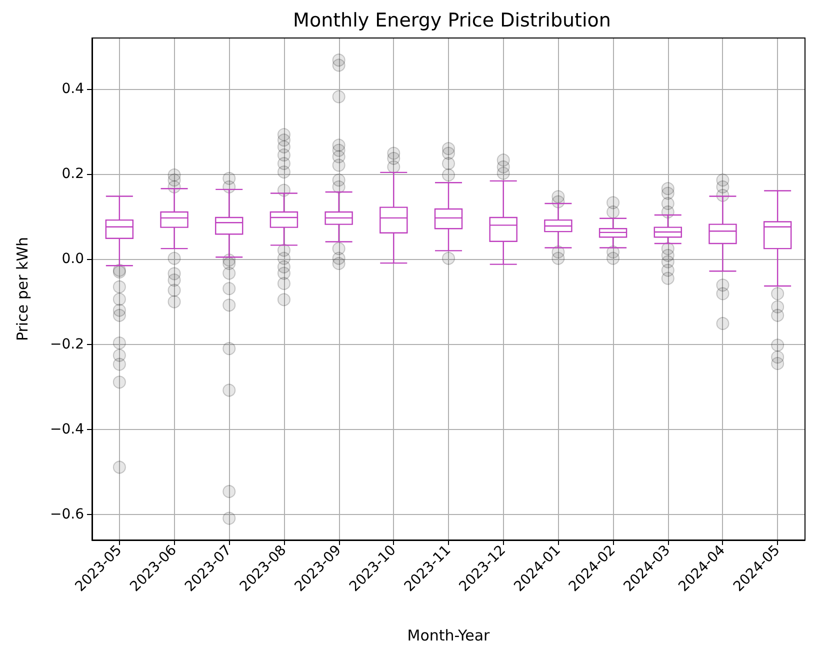  I want to click on y-tick-label: 0.2, so click(73, 174).